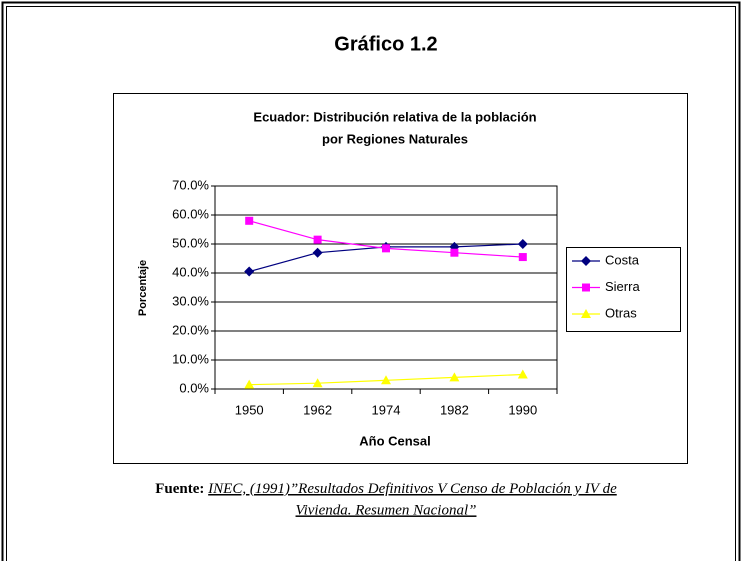 The height and width of the screenshot is (561, 742). What do you see at coordinates (190, 271) in the screenshot?
I see `y-tick-label: 40.0%` at bounding box center [190, 271].